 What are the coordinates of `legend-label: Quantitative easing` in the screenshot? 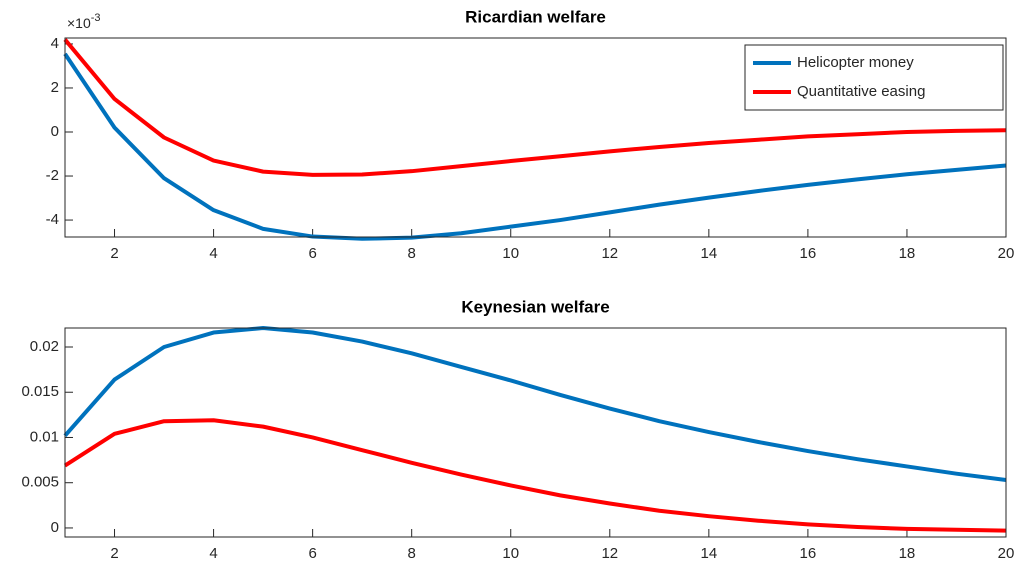 It's located at (861, 91).